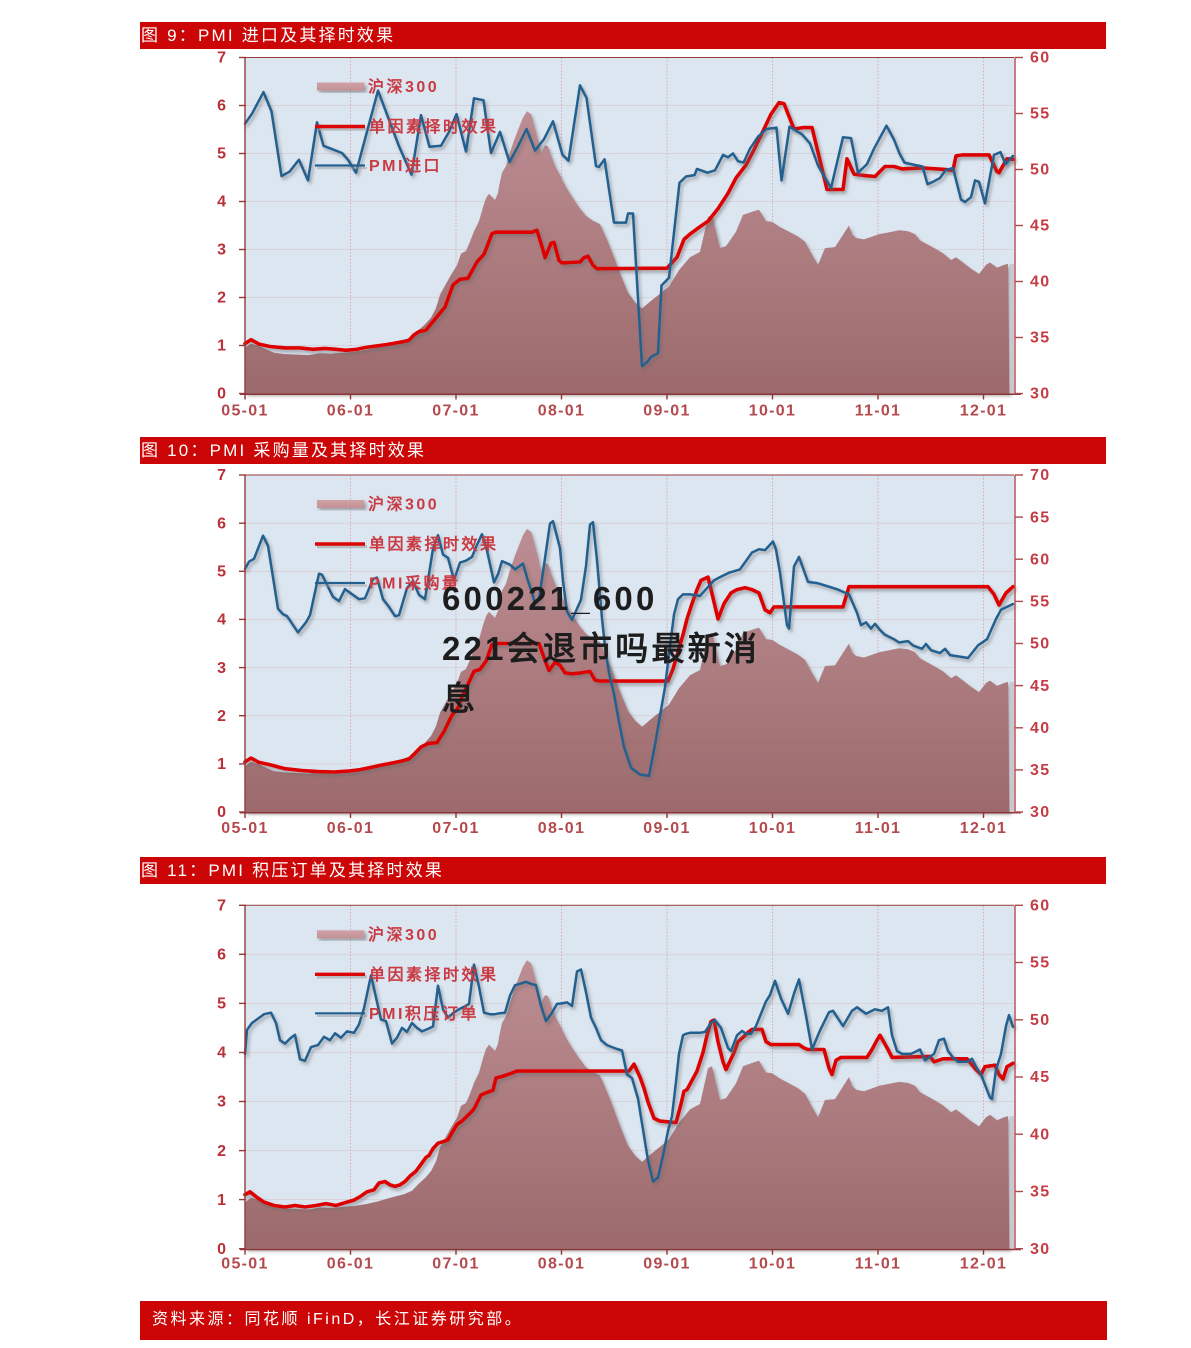 Image resolution: width=1191 pixels, height=1348 pixels. What do you see at coordinates (1040, 475) in the screenshot?
I see `svg-text: 70` at bounding box center [1040, 475].